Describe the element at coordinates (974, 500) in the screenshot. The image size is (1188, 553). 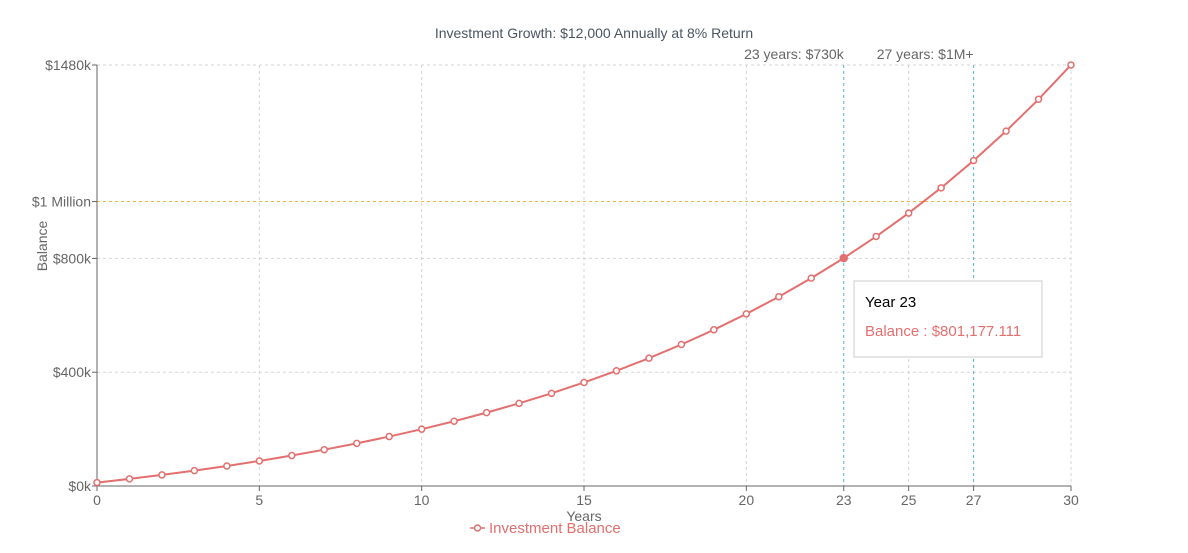
I see `x-tick-label: 27` at that location.